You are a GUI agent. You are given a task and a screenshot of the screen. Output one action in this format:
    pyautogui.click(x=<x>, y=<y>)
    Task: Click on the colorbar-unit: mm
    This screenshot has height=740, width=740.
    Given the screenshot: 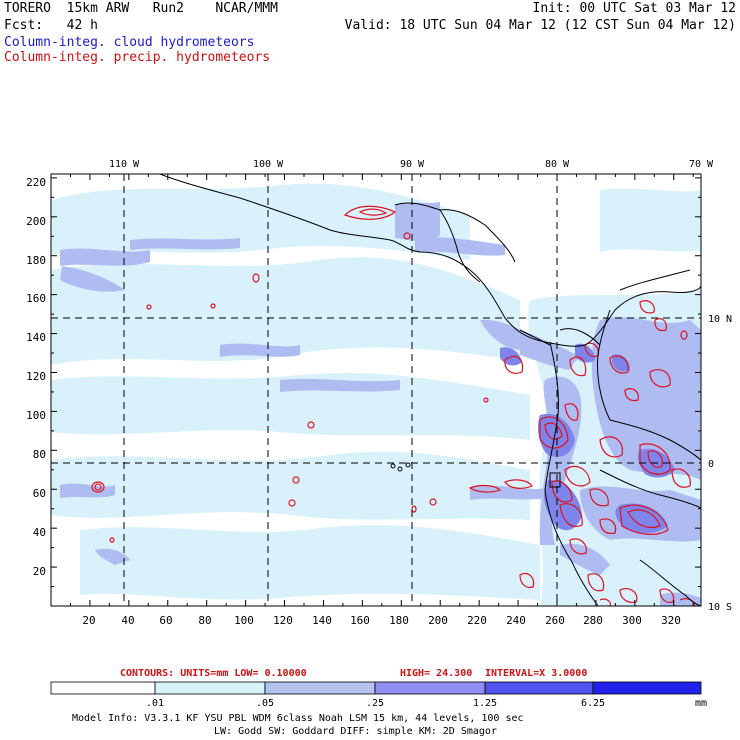 What is the action you would take?
    pyautogui.click(x=701, y=703)
    